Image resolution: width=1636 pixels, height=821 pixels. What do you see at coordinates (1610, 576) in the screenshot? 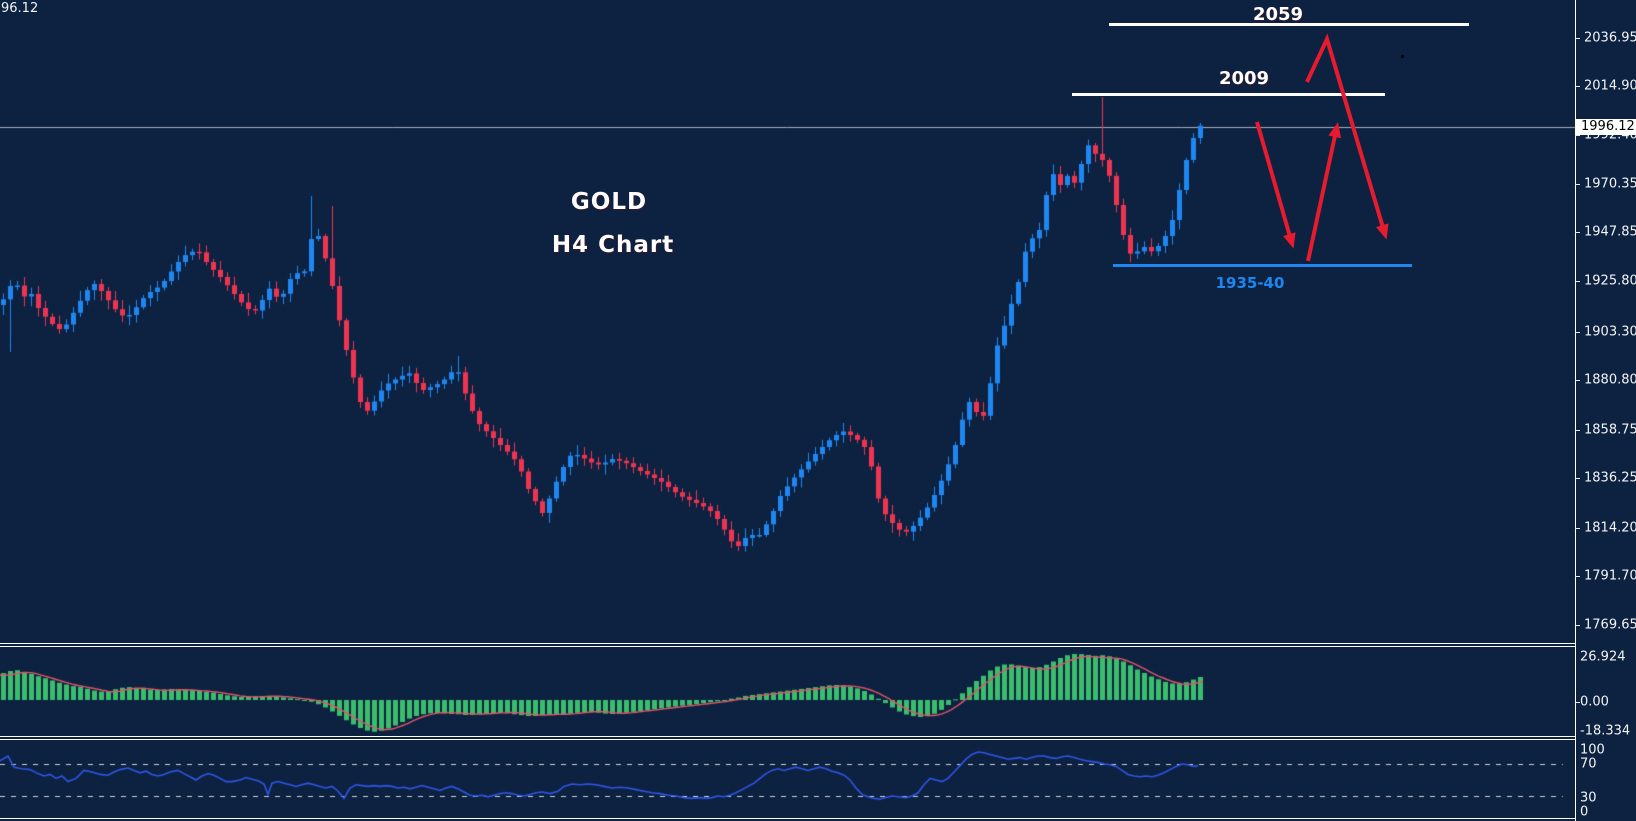
I see `price-tick-label: 1791.70` at bounding box center [1610, 576].